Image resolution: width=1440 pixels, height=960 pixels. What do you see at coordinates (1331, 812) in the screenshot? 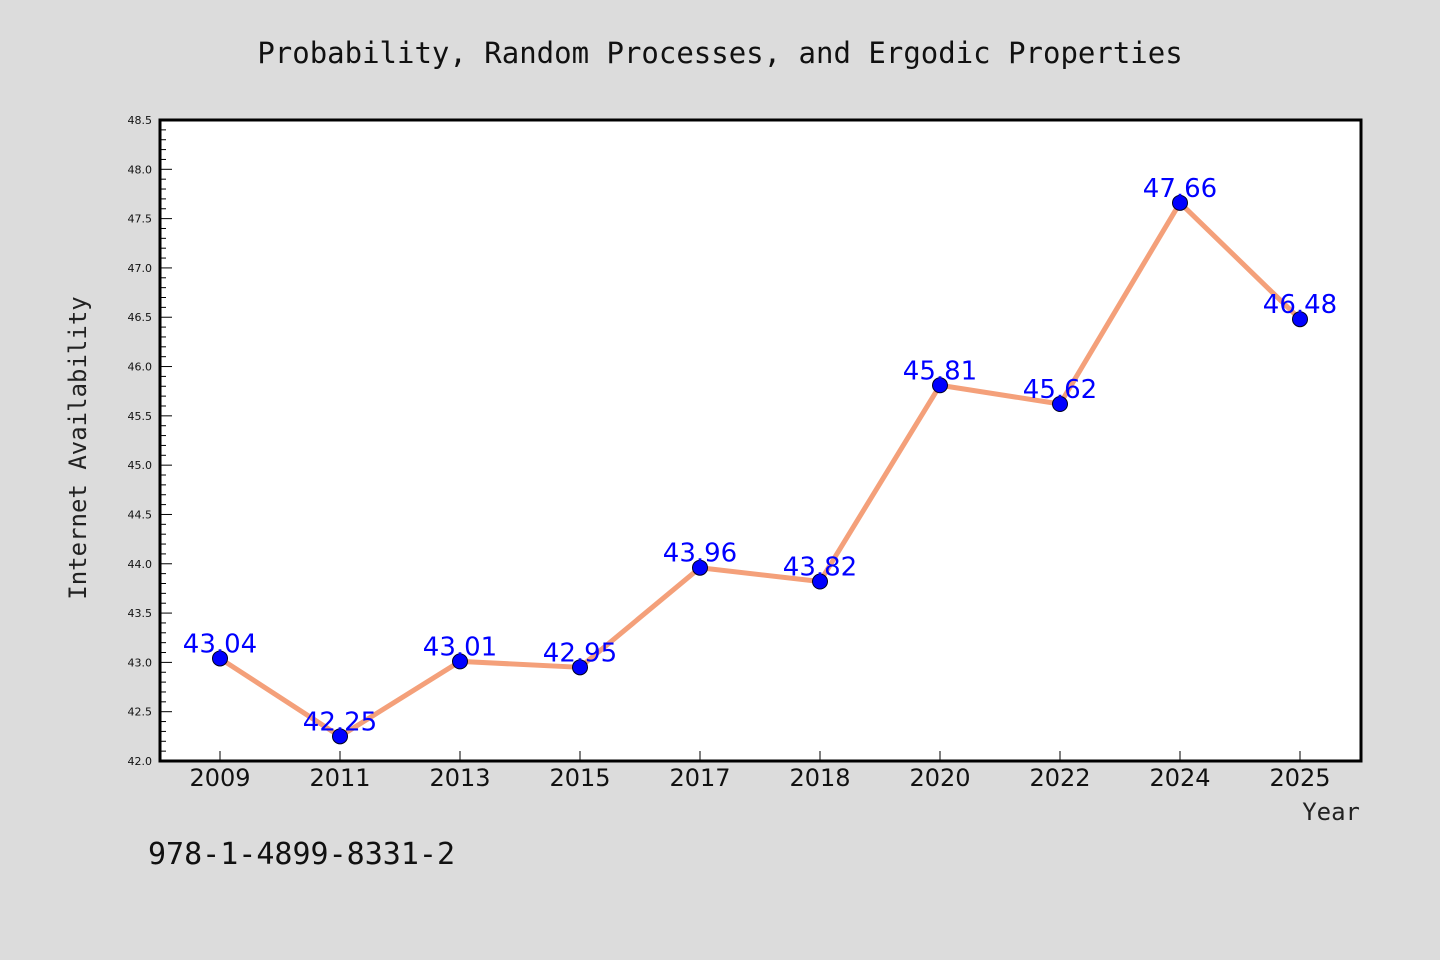
I see `x-axis-label: Year` at bounding box center [1331, 812].